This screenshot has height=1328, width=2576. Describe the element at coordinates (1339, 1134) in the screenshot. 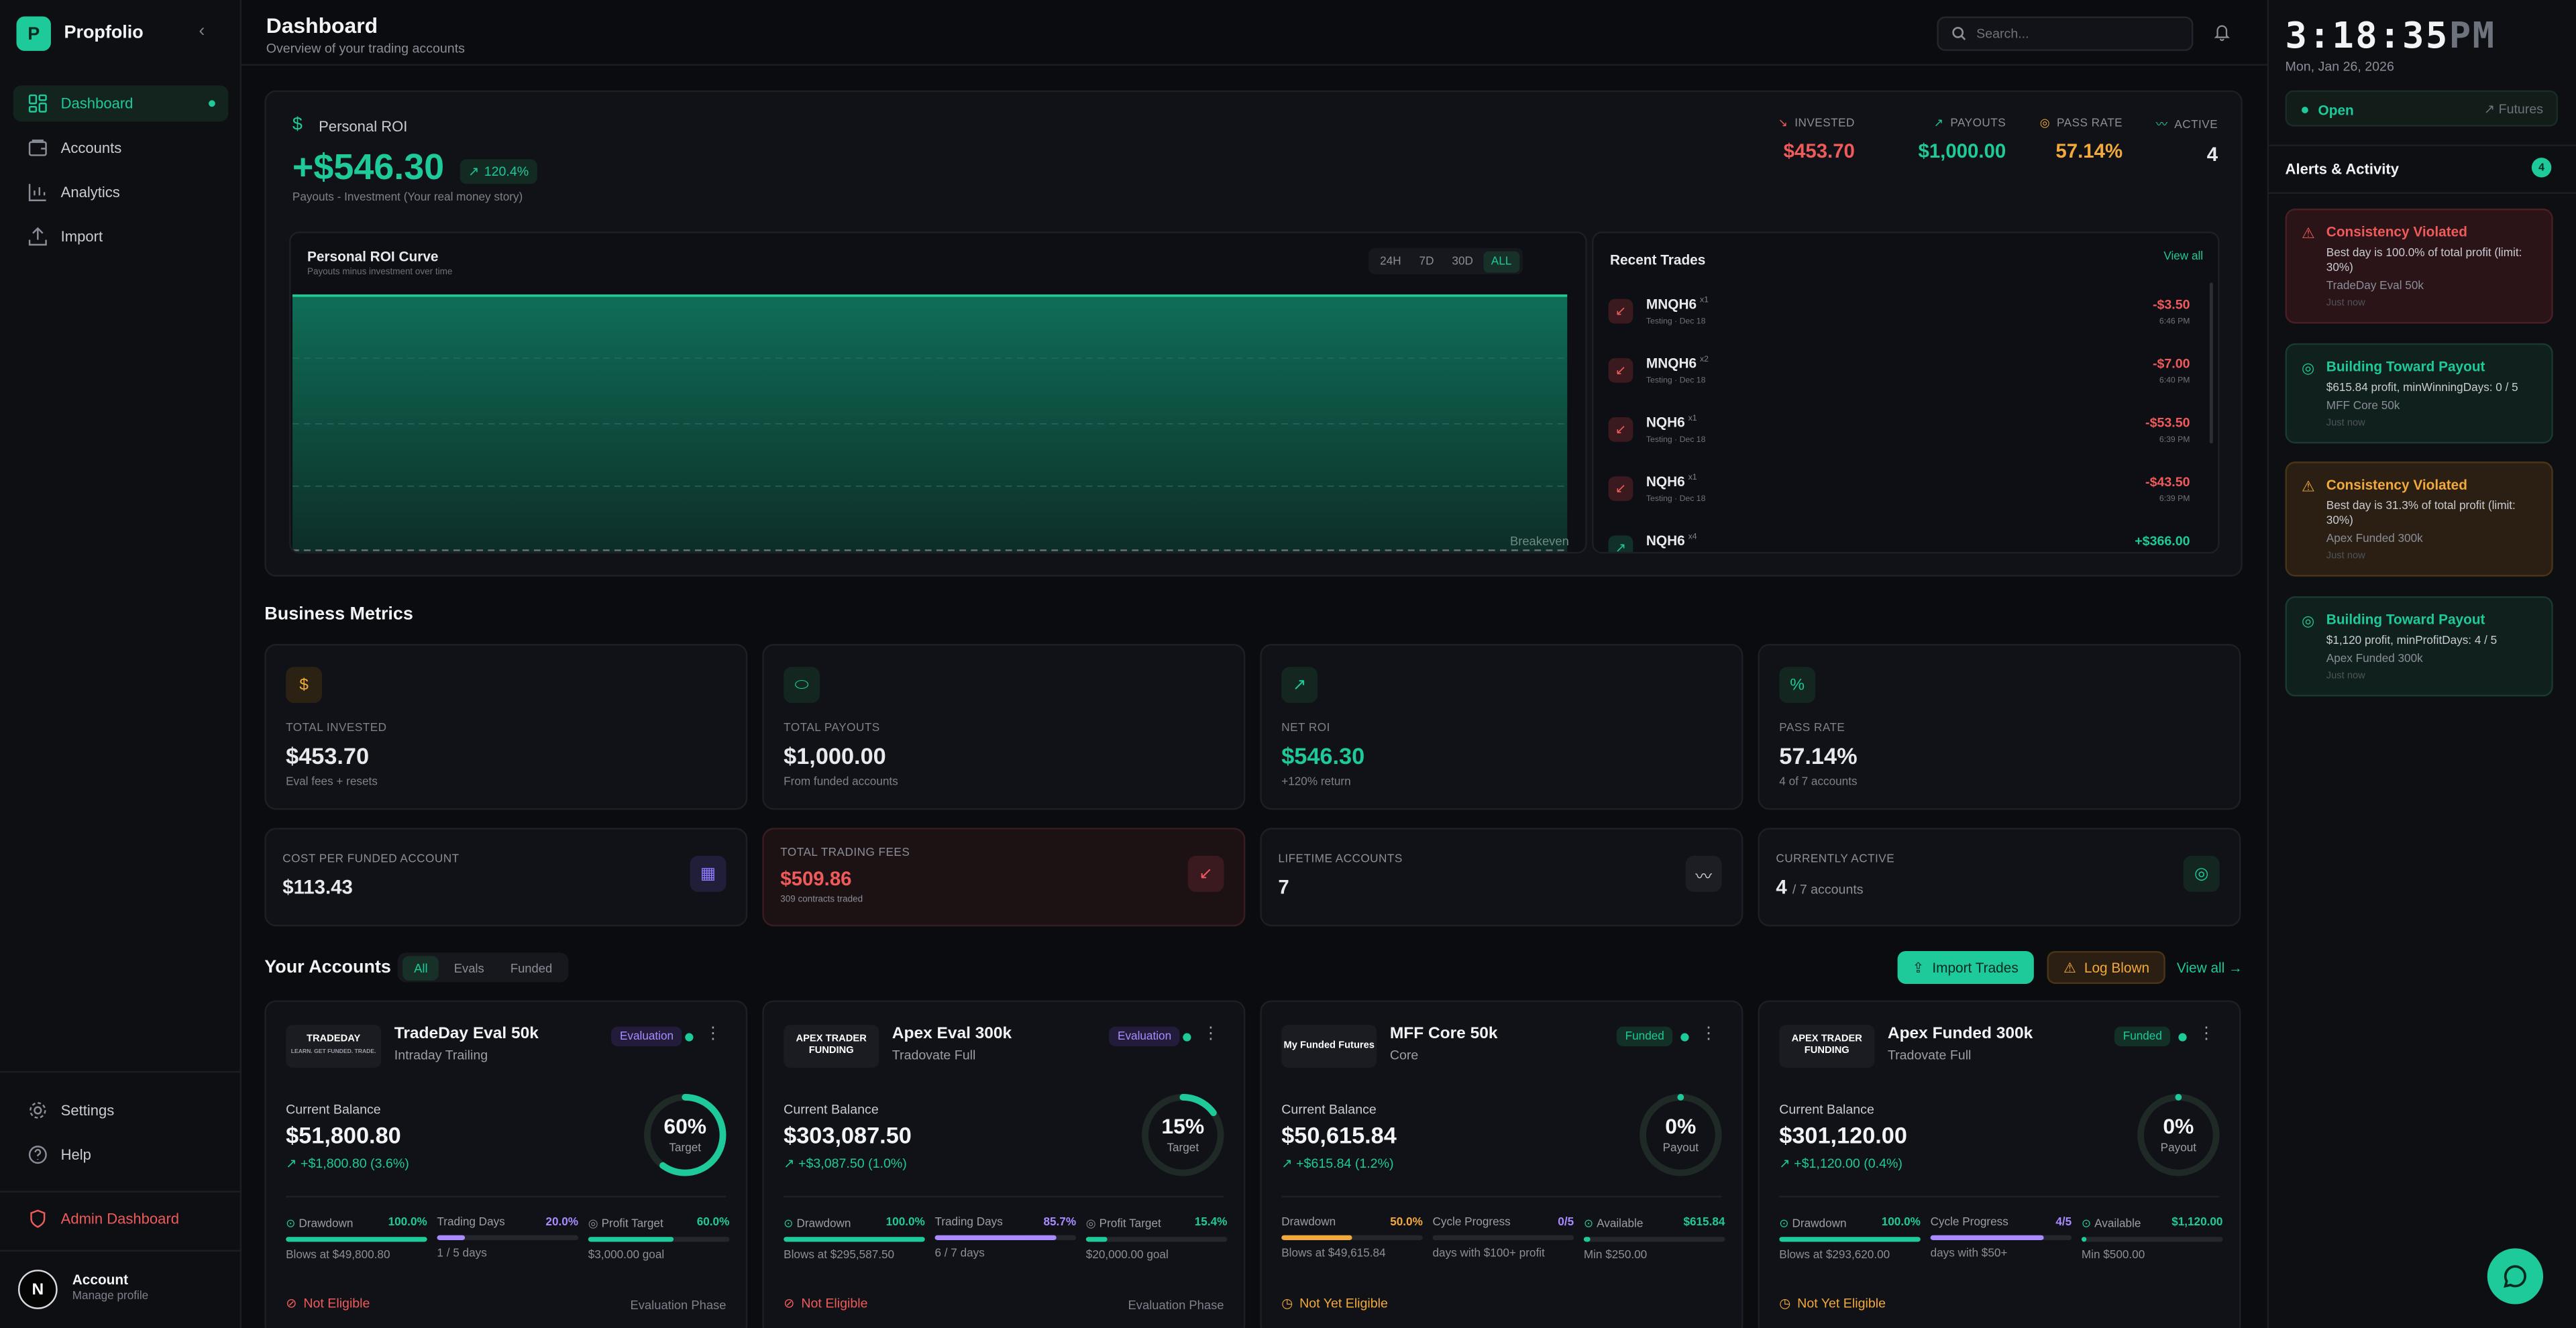

I see `current-balance: $50,615.84` at that location.